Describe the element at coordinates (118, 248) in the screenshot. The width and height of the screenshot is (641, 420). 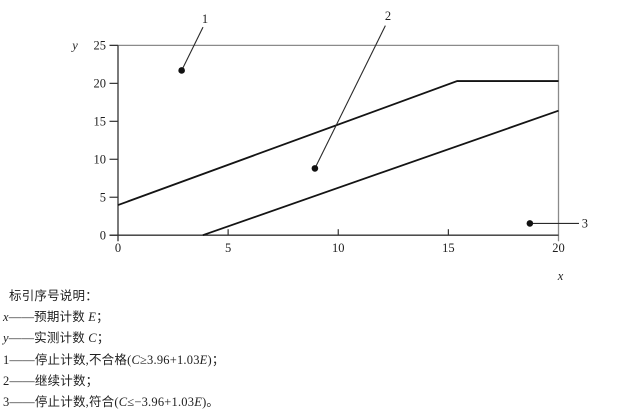
I see `x-tick-label: 0` at that location.